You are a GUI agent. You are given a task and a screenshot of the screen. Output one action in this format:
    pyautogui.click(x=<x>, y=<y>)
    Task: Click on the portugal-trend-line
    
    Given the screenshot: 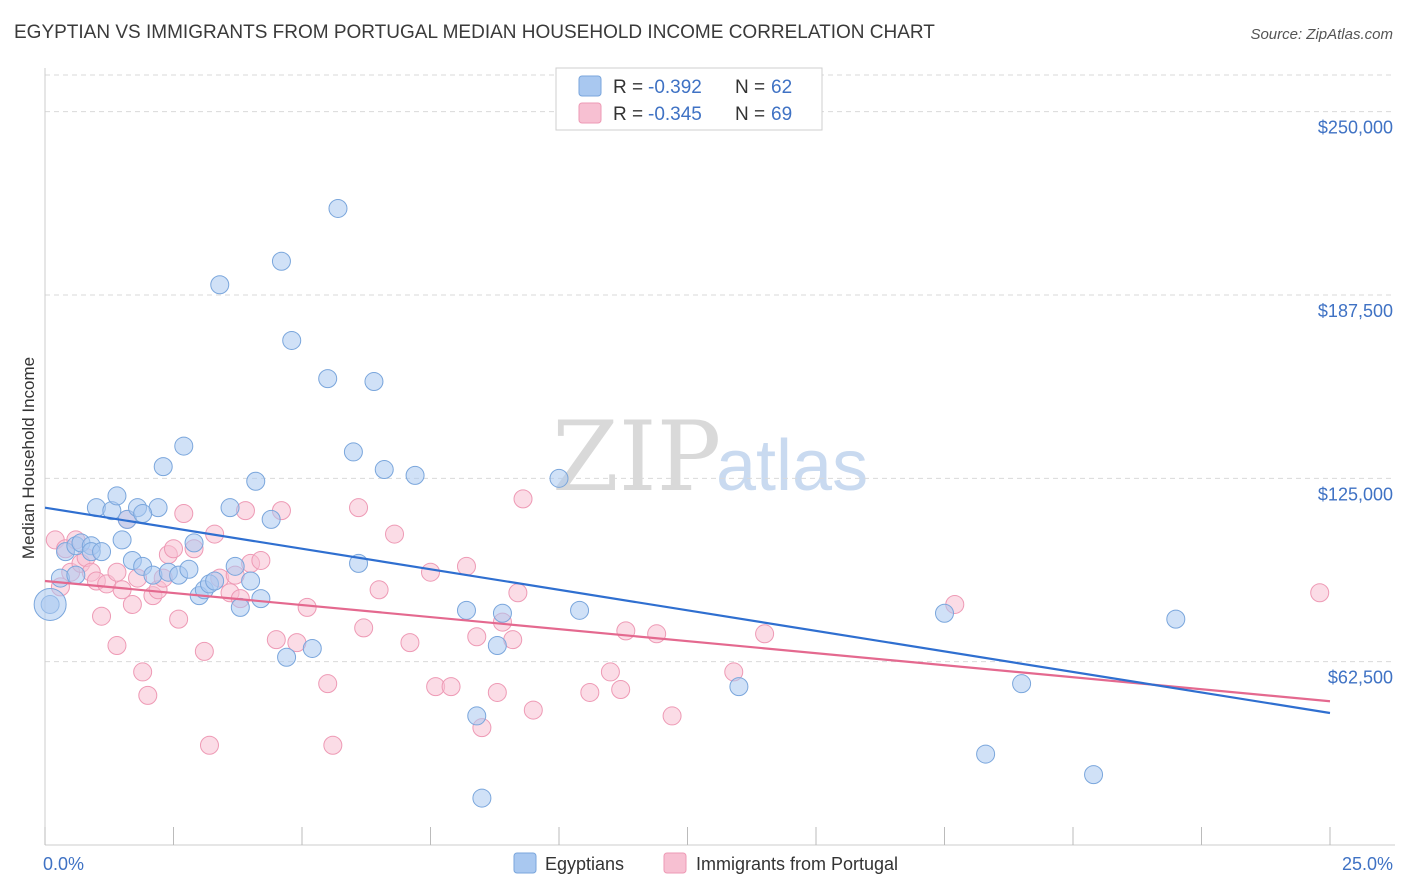 What is the action you would take?
    pyautogui.click(x=687, y=641)
    